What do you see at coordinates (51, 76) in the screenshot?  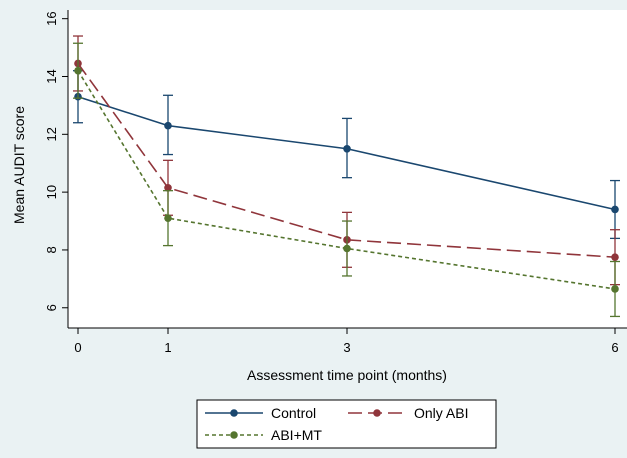 I see `y-tick-label: 14` at bounding box center [51, 76].